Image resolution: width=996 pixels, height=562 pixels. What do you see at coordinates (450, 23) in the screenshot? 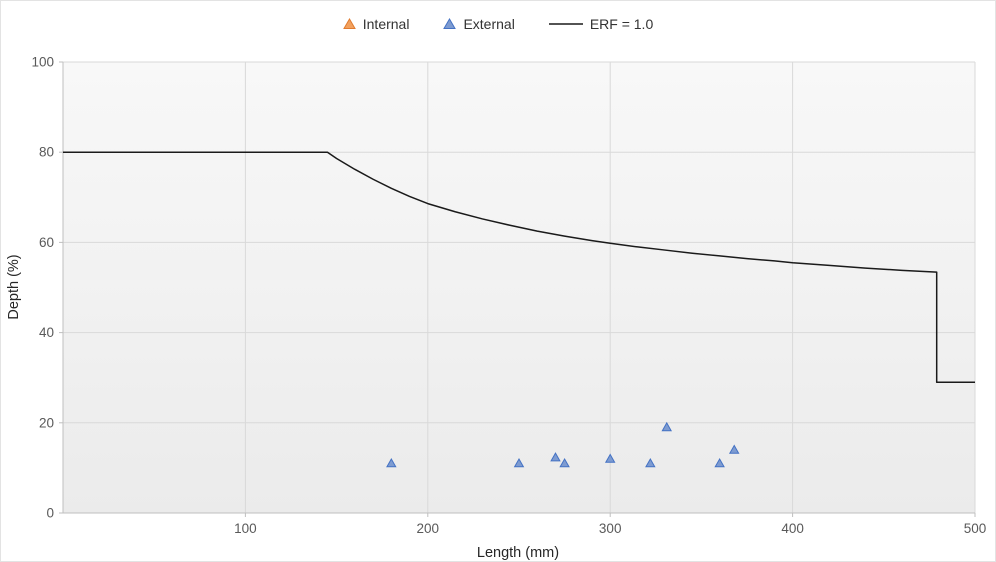
I see `external-triangle-icon` at bounding box center [450, 23].